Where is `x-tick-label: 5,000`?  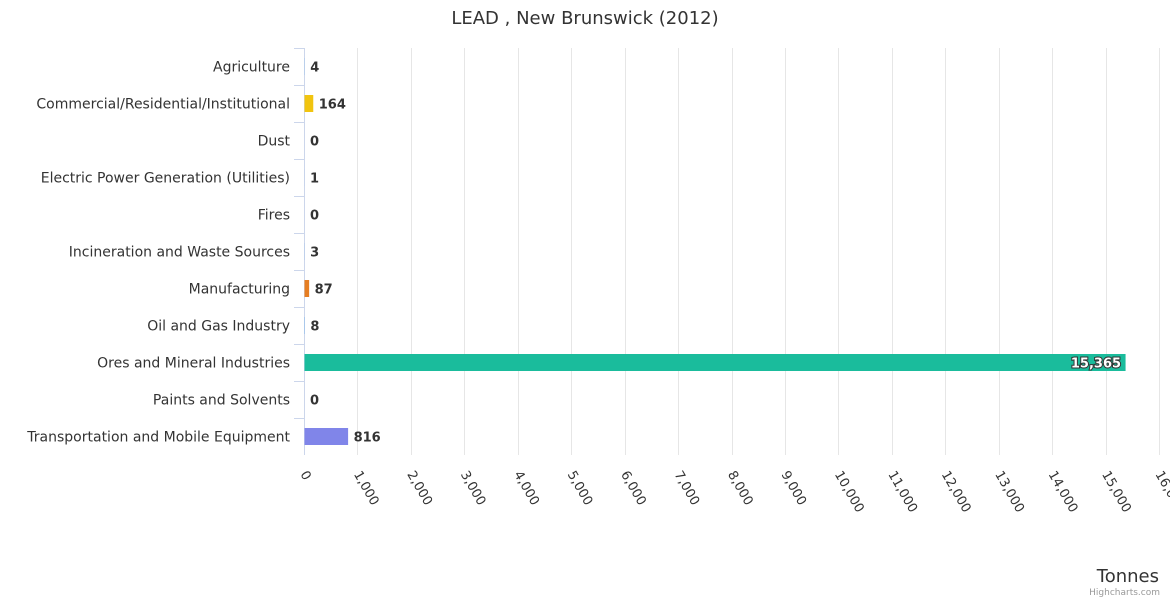
x-tick-label: 5,000 is located at coordinates (580, 489).